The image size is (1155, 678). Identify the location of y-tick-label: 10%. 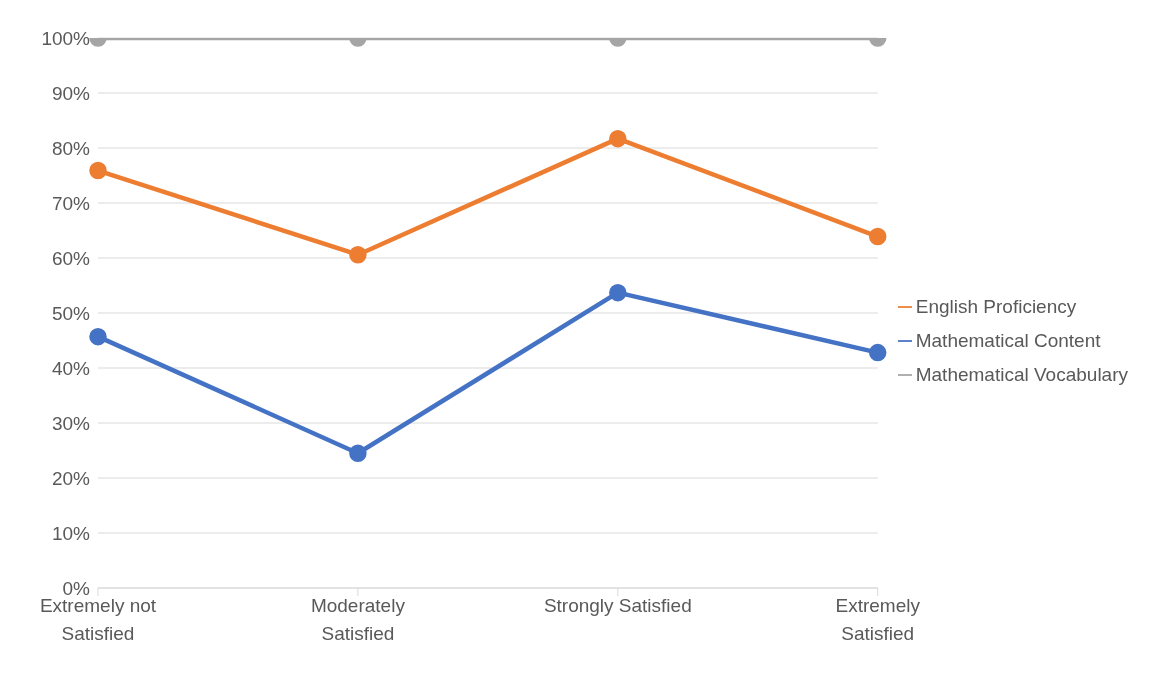
(71, 533).